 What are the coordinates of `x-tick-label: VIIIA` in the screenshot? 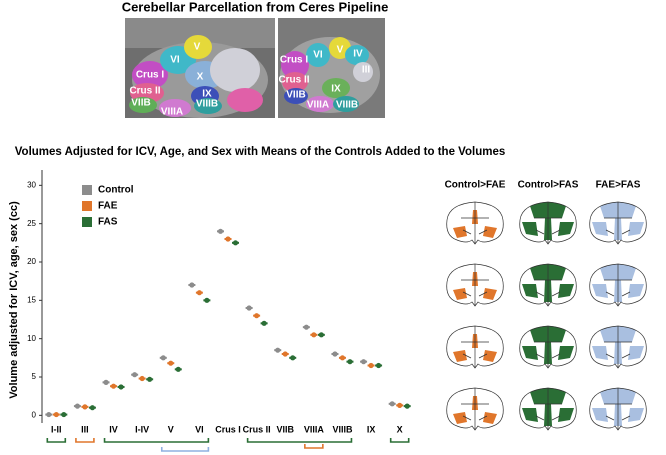 It's located at (314, 429).